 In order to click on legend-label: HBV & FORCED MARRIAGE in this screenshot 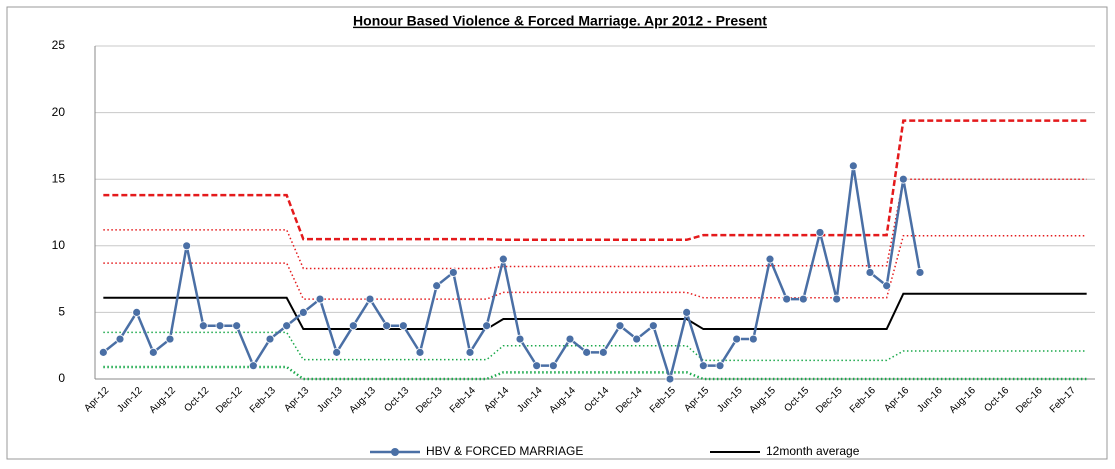, I will do `click(504, 451)`.